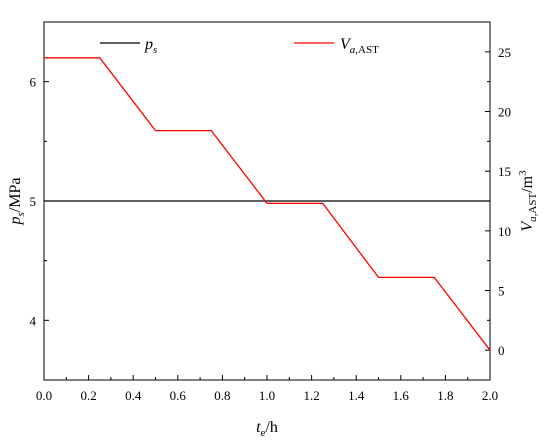 This screenshot has width=550, height=446. What do you see at coordinates (356, 395) in the screenshot?
I see `x-tick-label: 1.4` at bounding box center [356, 395].